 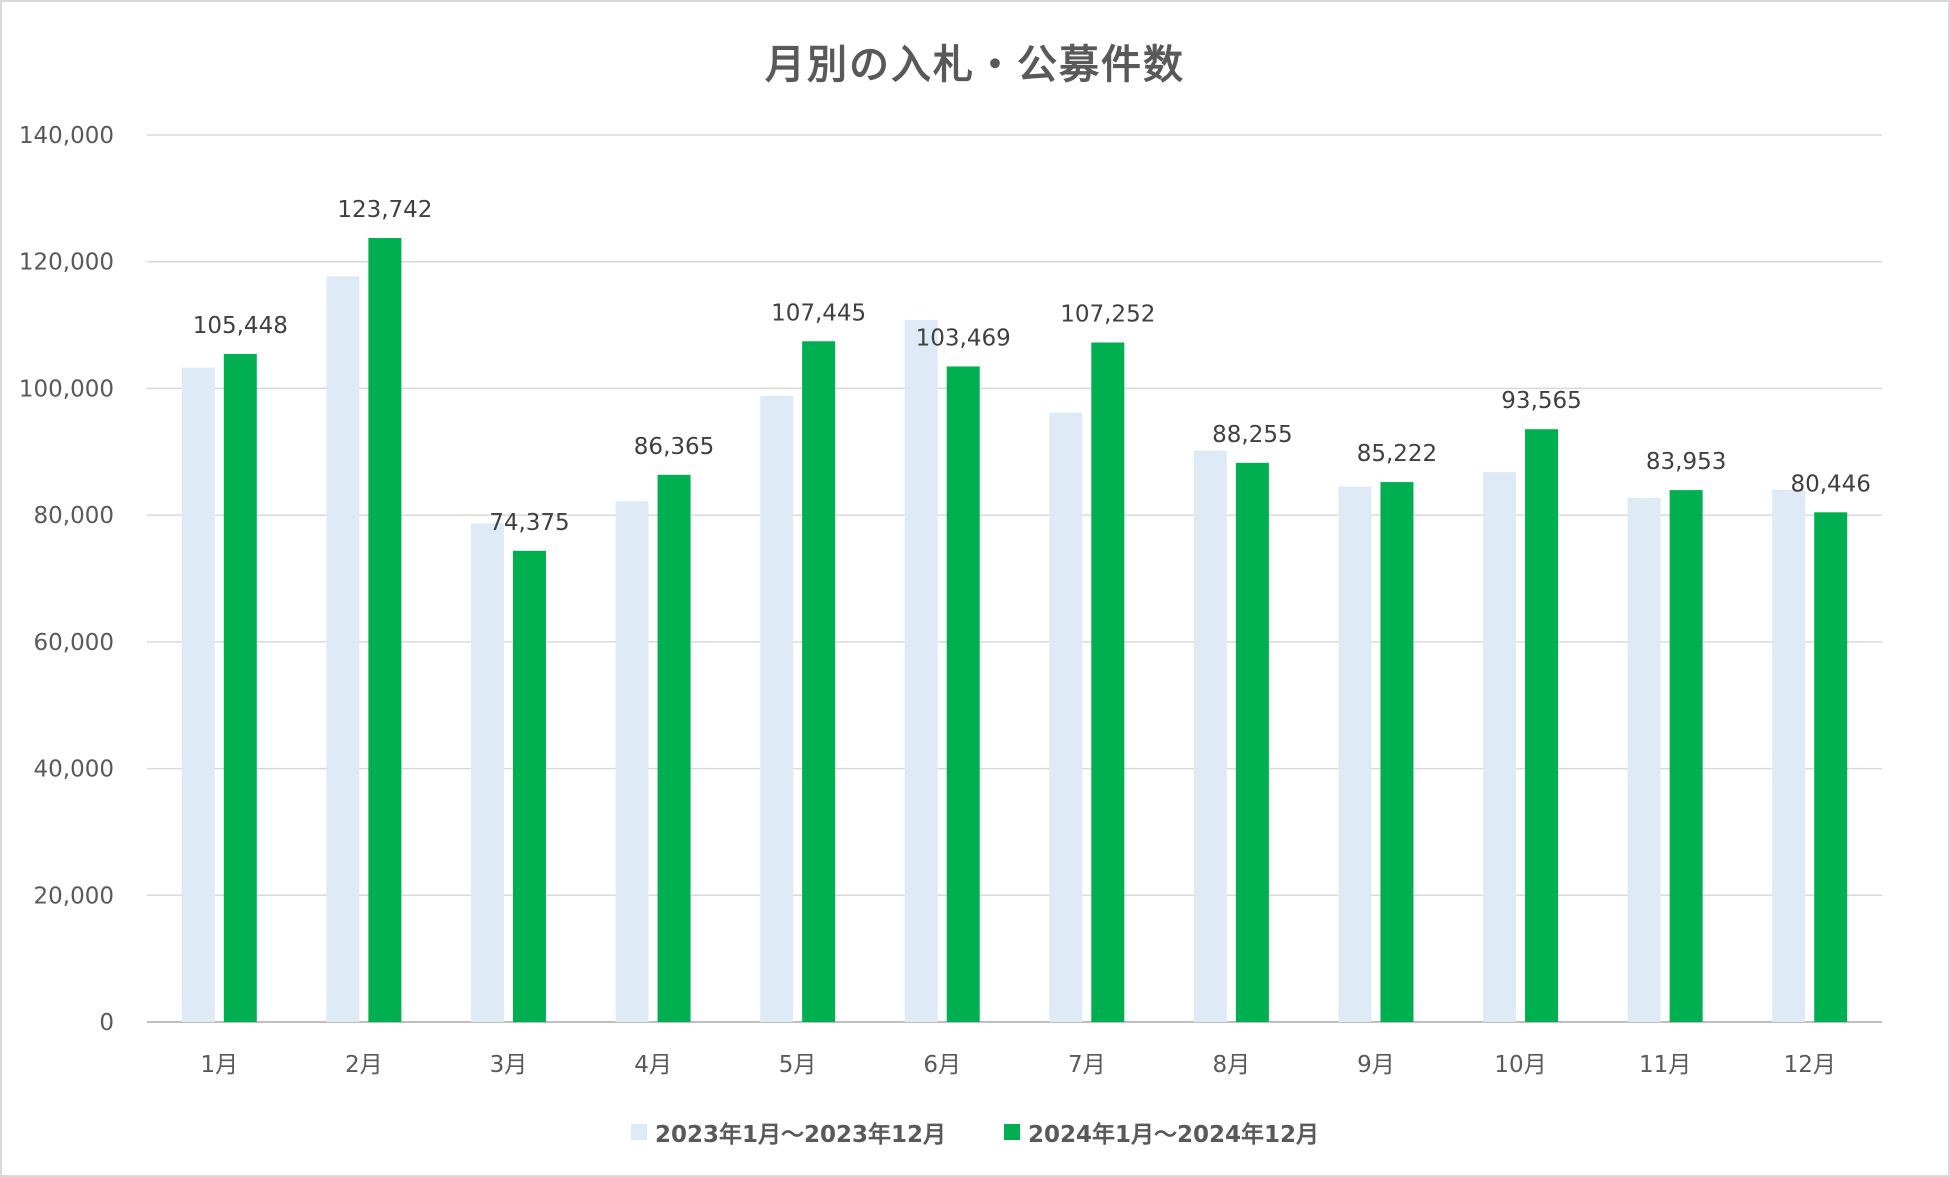 What do you see at coordinates (674, 447) in the screenshot?
I see `data-label: 86,365` at bounding box center [674, 447].